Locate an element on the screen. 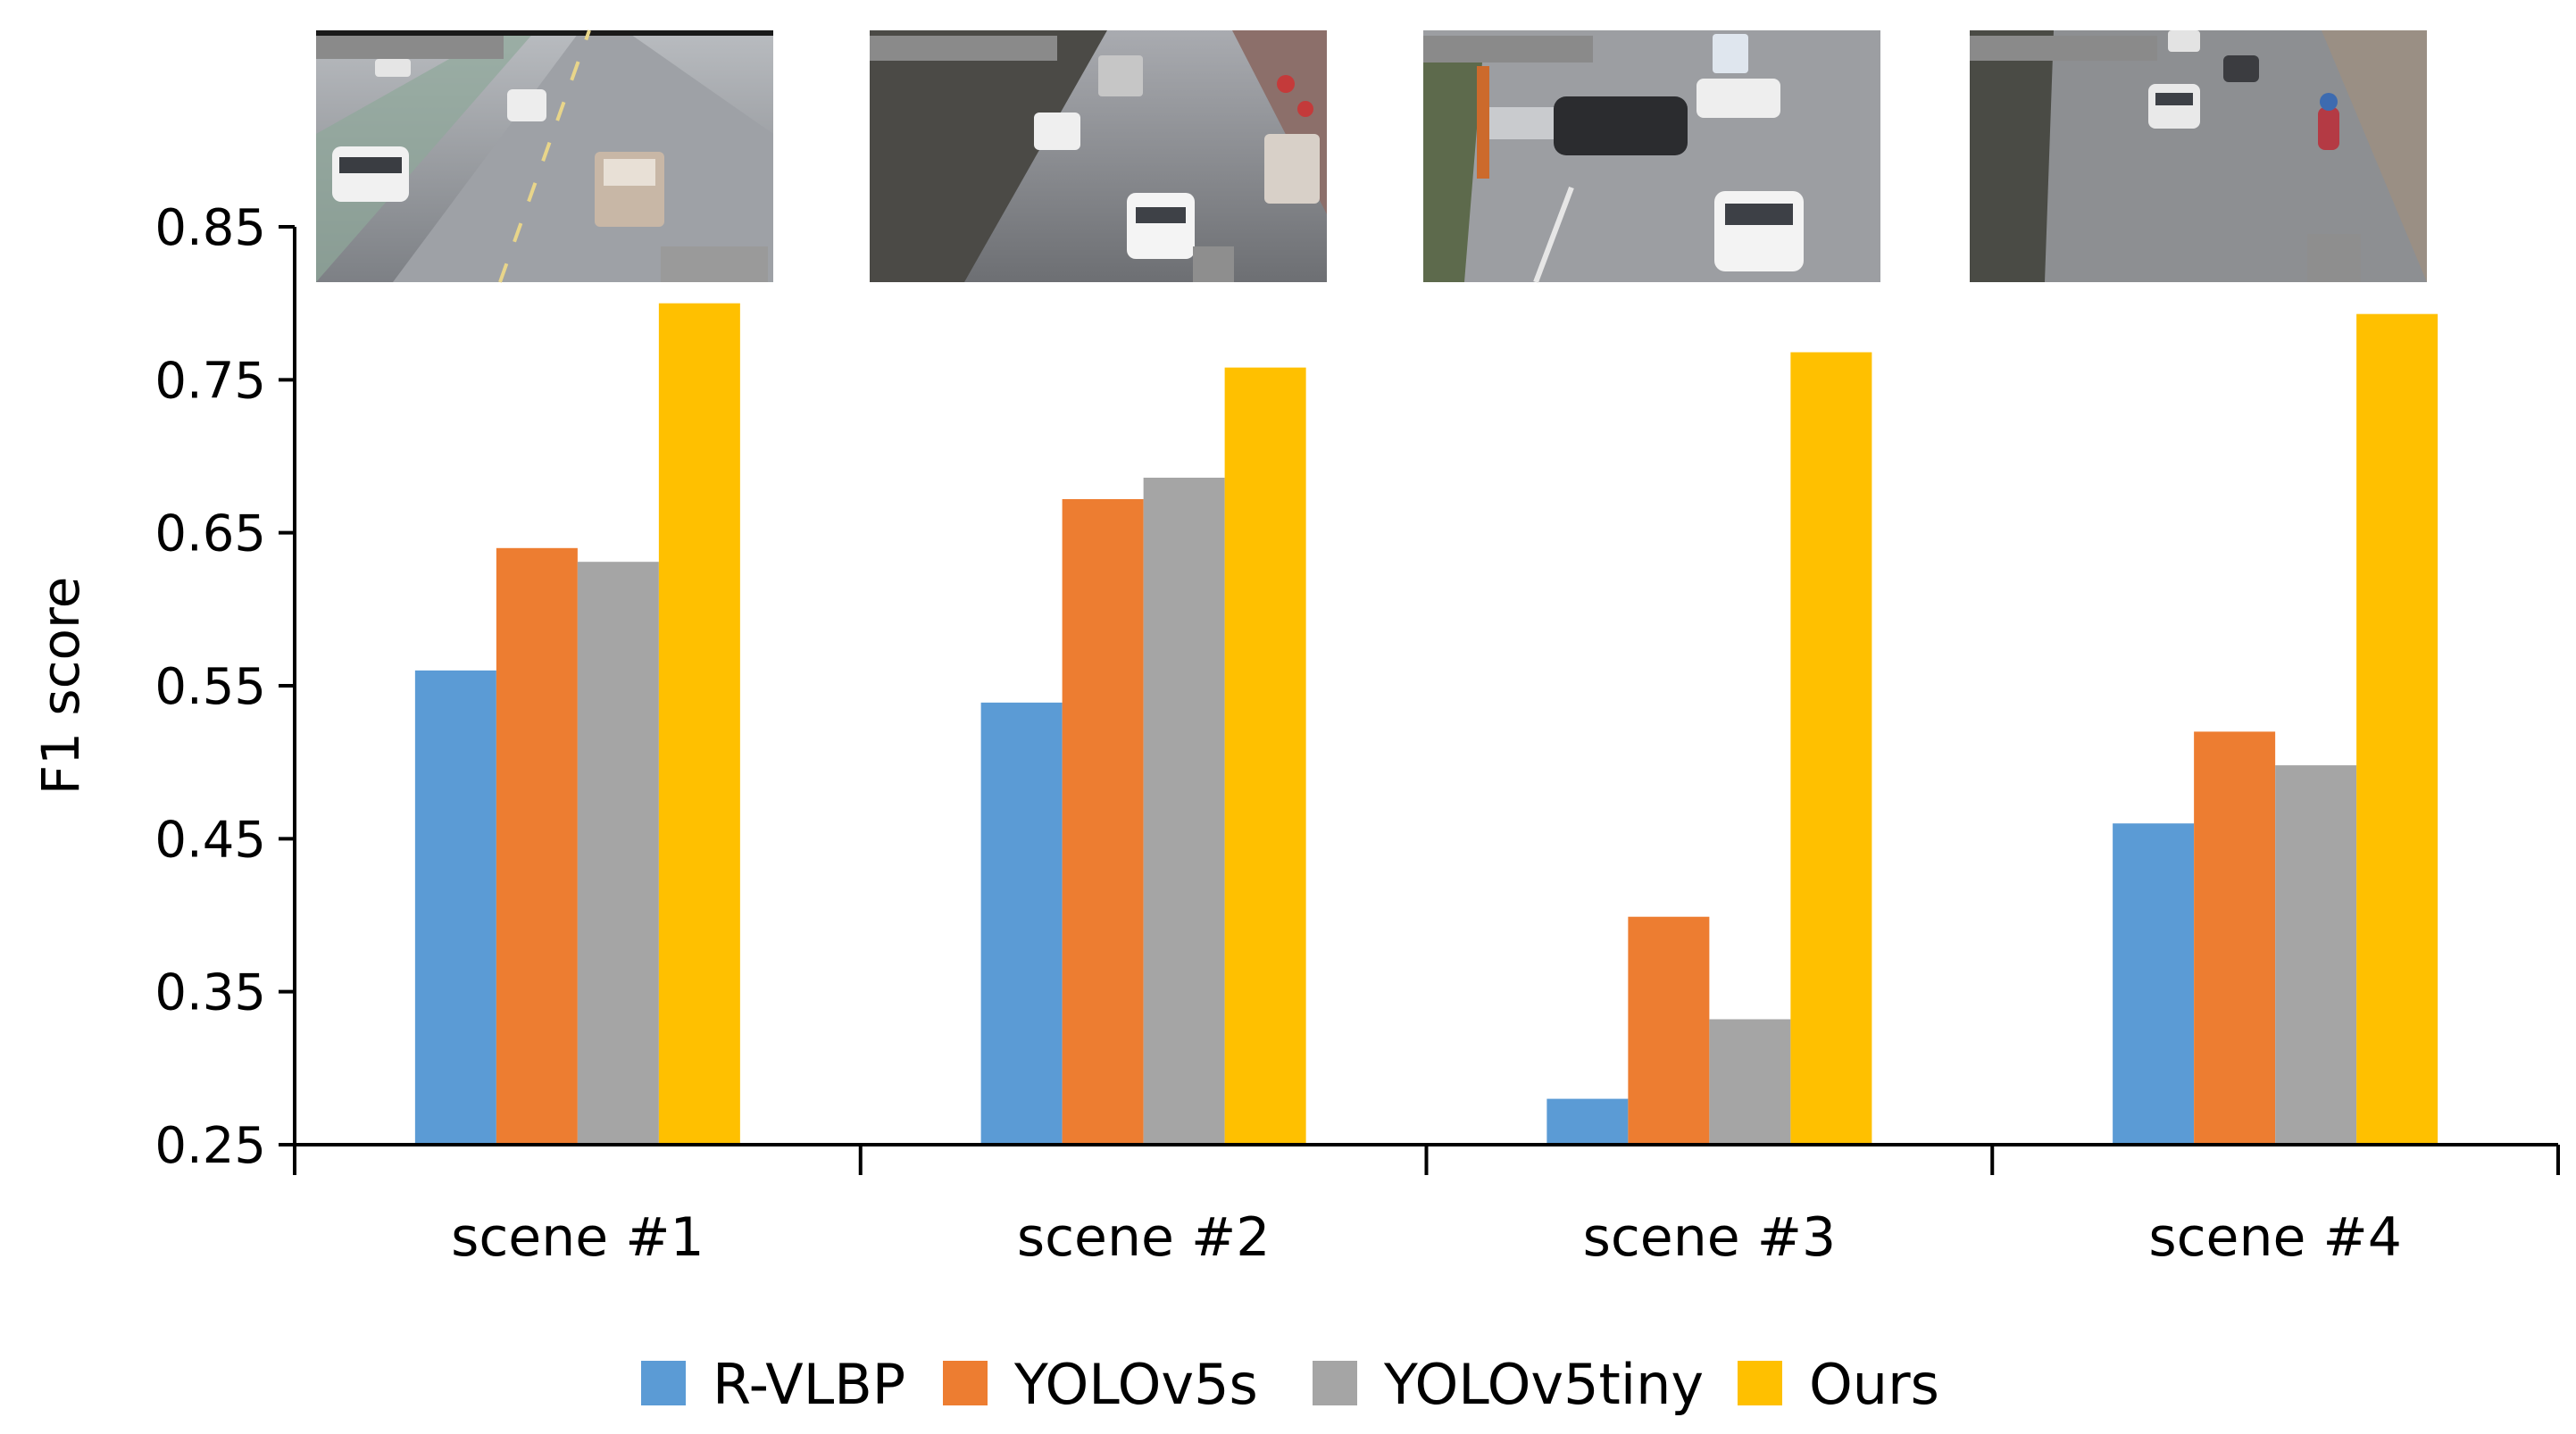 This screenshot has height=1434, width=2576. legend-label: R-VLBP is located at coordinates (809, 1384).